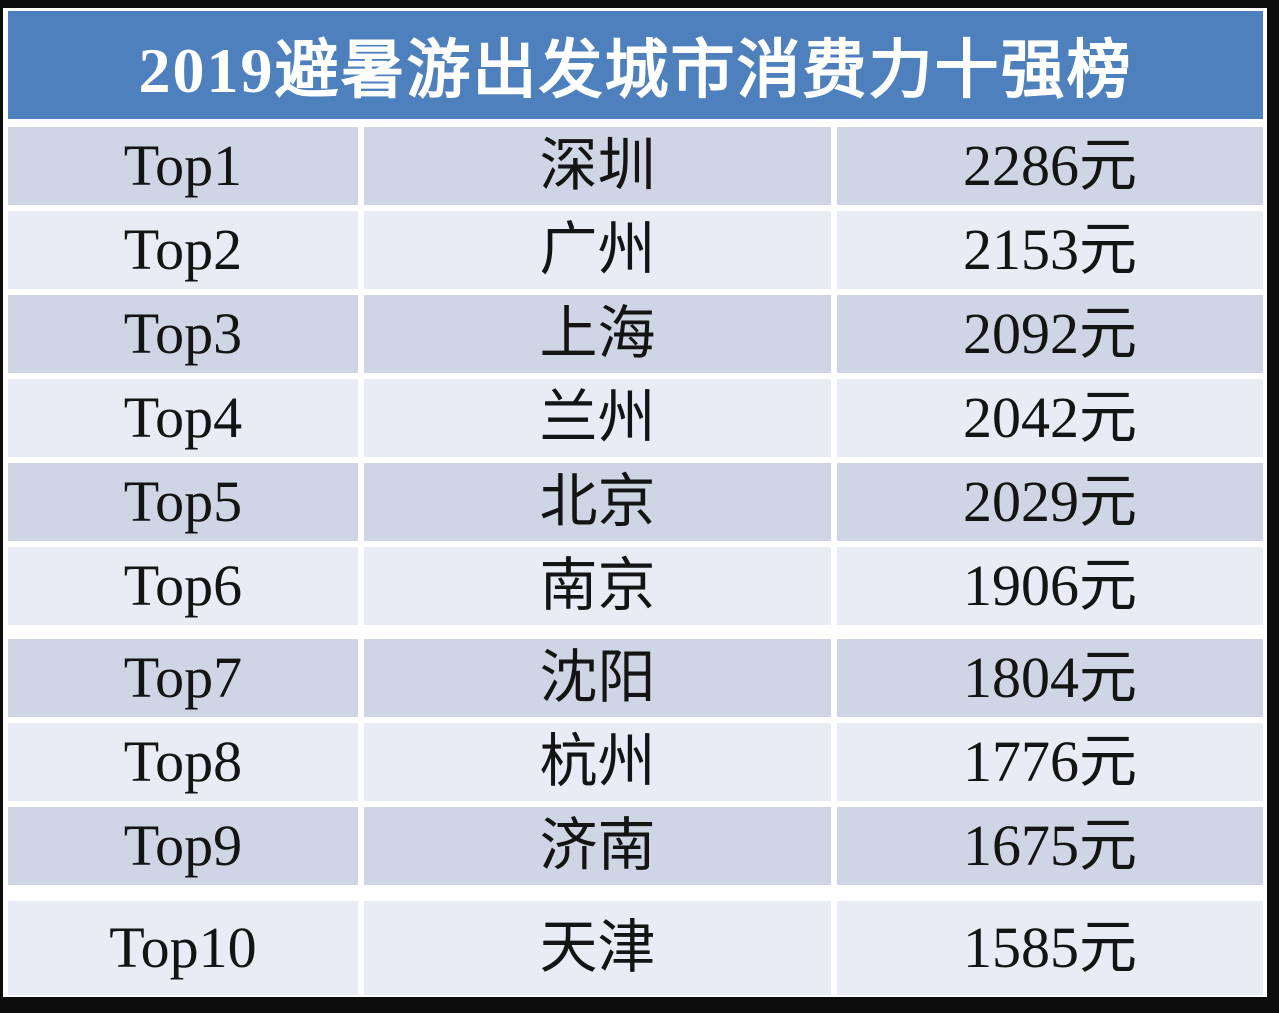  What do you see at coordinates (183, 166) in the screenshot?
I see `rank-cell: Top1` at bounding box center [183, 166].